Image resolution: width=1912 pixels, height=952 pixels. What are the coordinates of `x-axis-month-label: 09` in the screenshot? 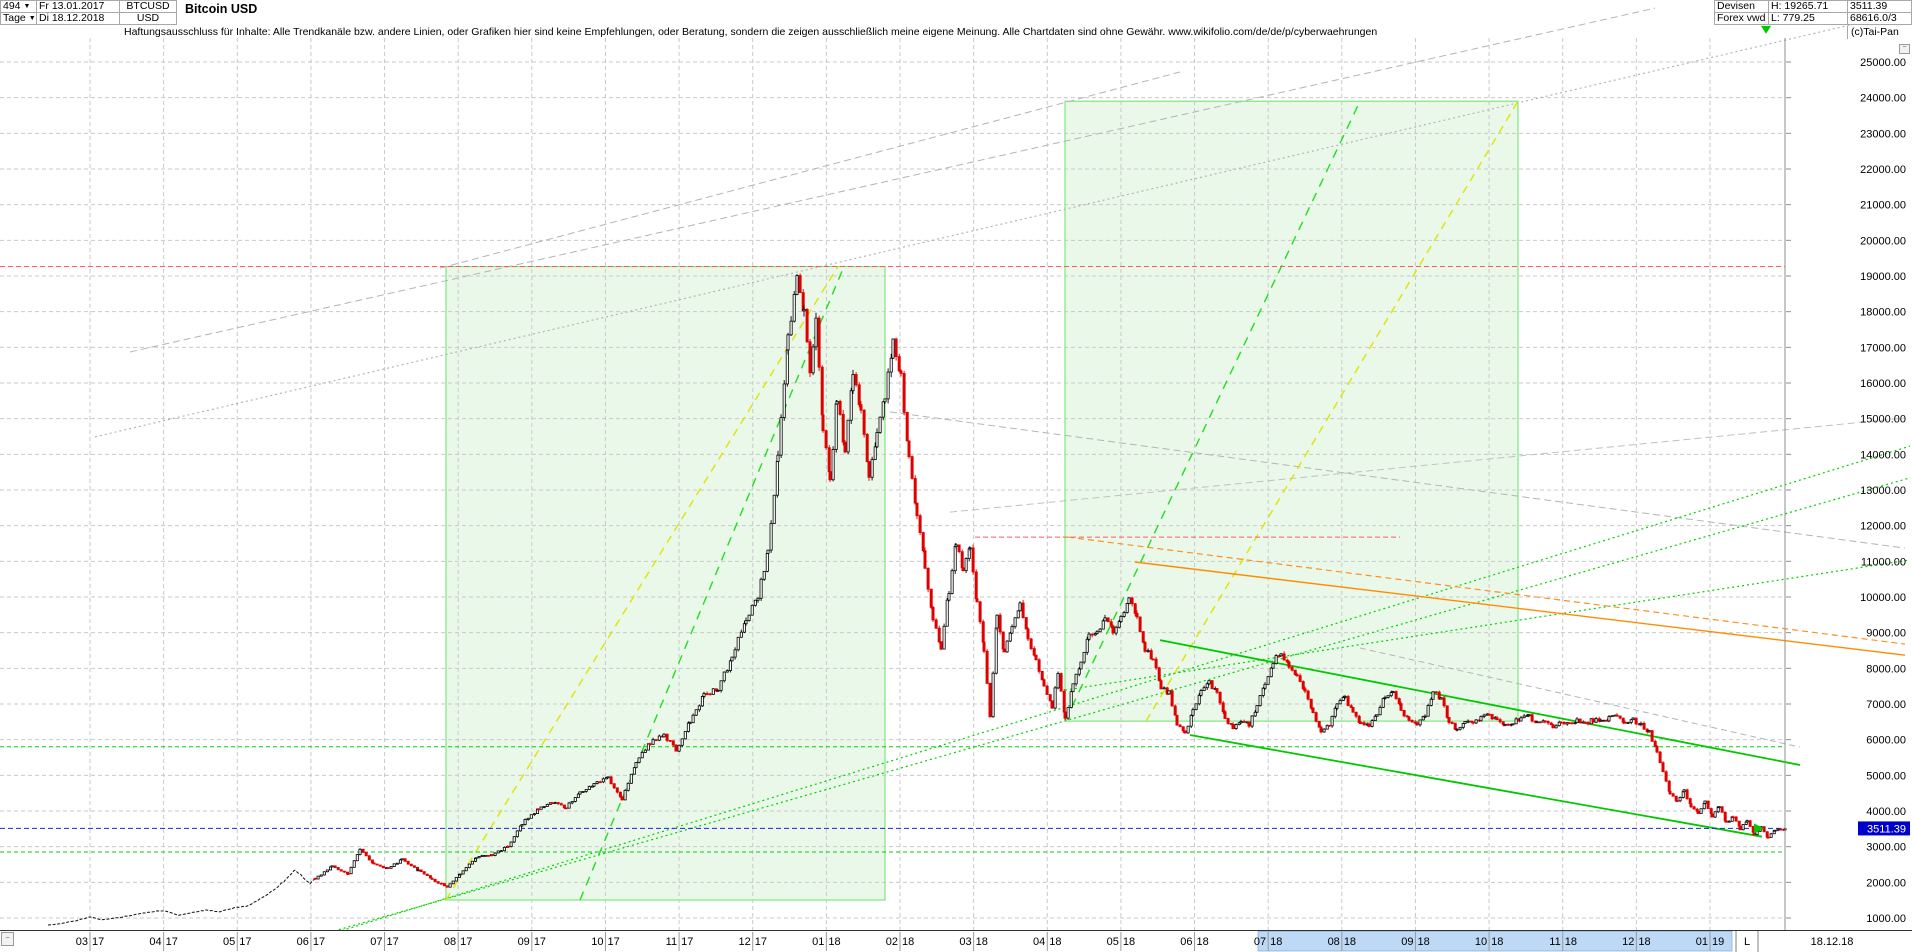 It's located at (1407, 942).